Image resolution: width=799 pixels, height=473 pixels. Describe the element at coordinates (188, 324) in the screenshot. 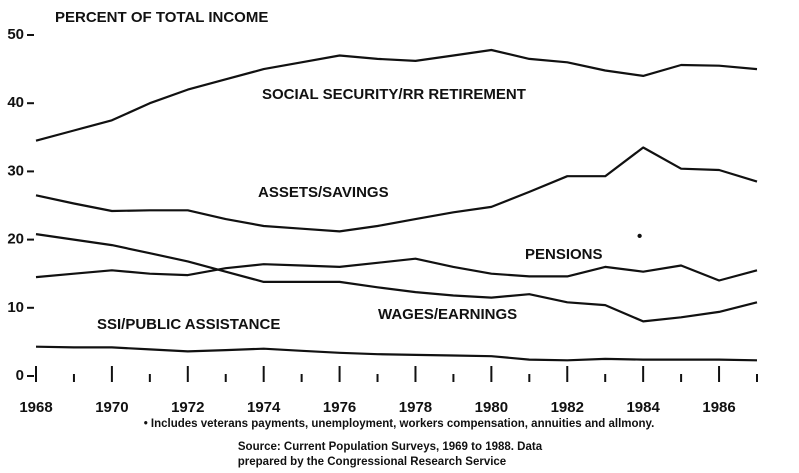

I see `series-label: SSI/PUBLIC ASSISTANCE` at that location.